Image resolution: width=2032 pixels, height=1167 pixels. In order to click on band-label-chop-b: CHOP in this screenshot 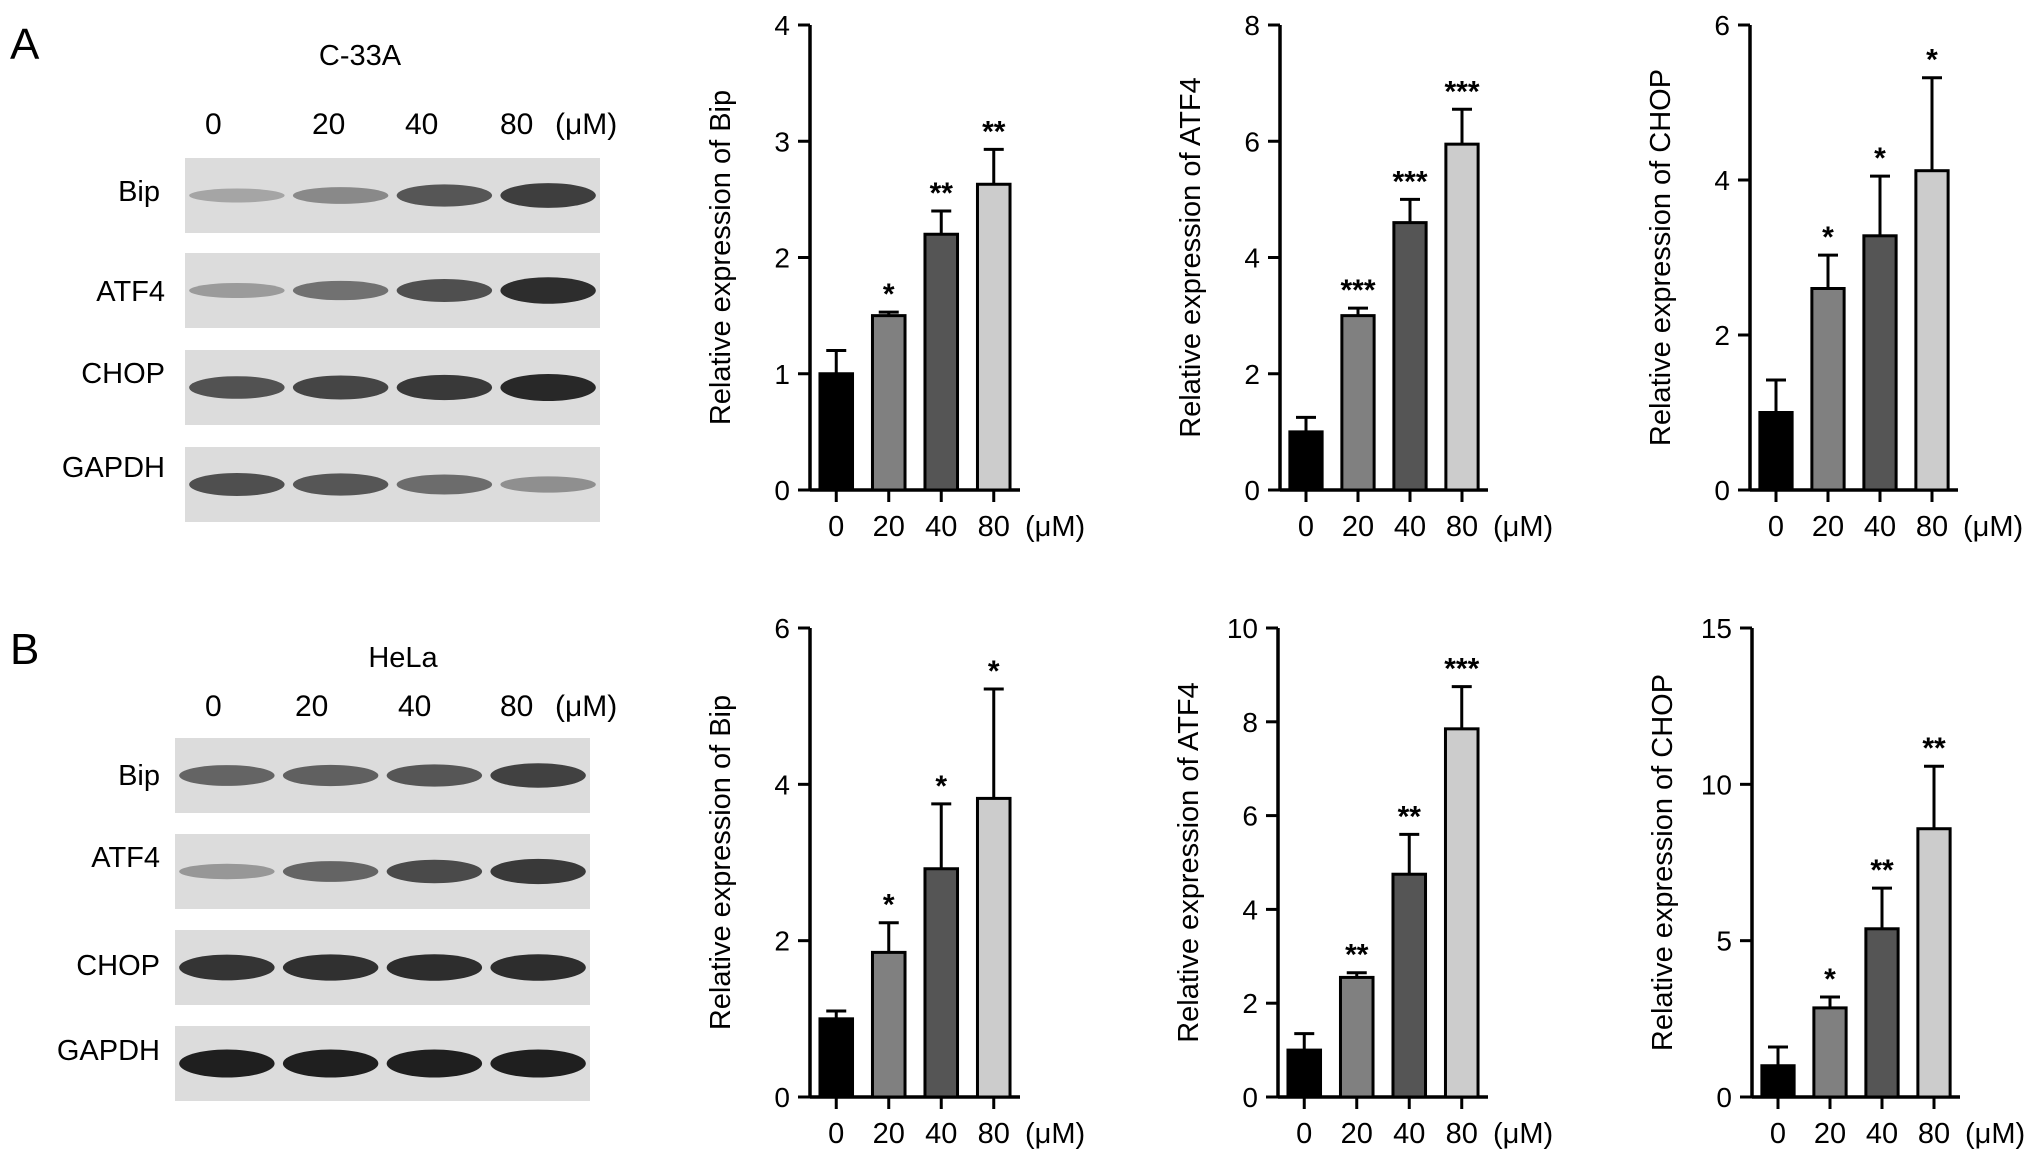, I will do `click(118, 966)`.